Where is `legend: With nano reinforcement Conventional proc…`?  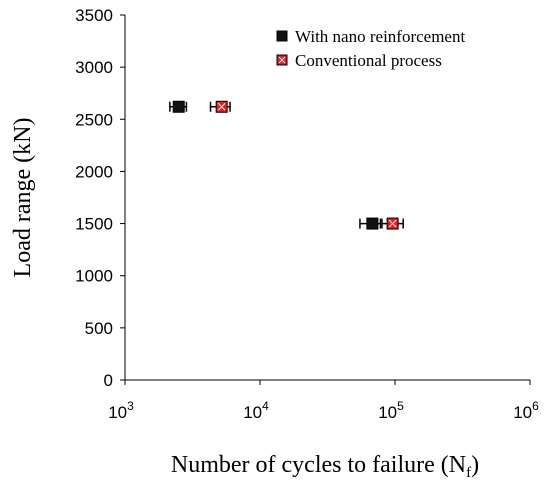
legend: With nano reinforcement Conventional proc… is located at coordinates (370, 48).